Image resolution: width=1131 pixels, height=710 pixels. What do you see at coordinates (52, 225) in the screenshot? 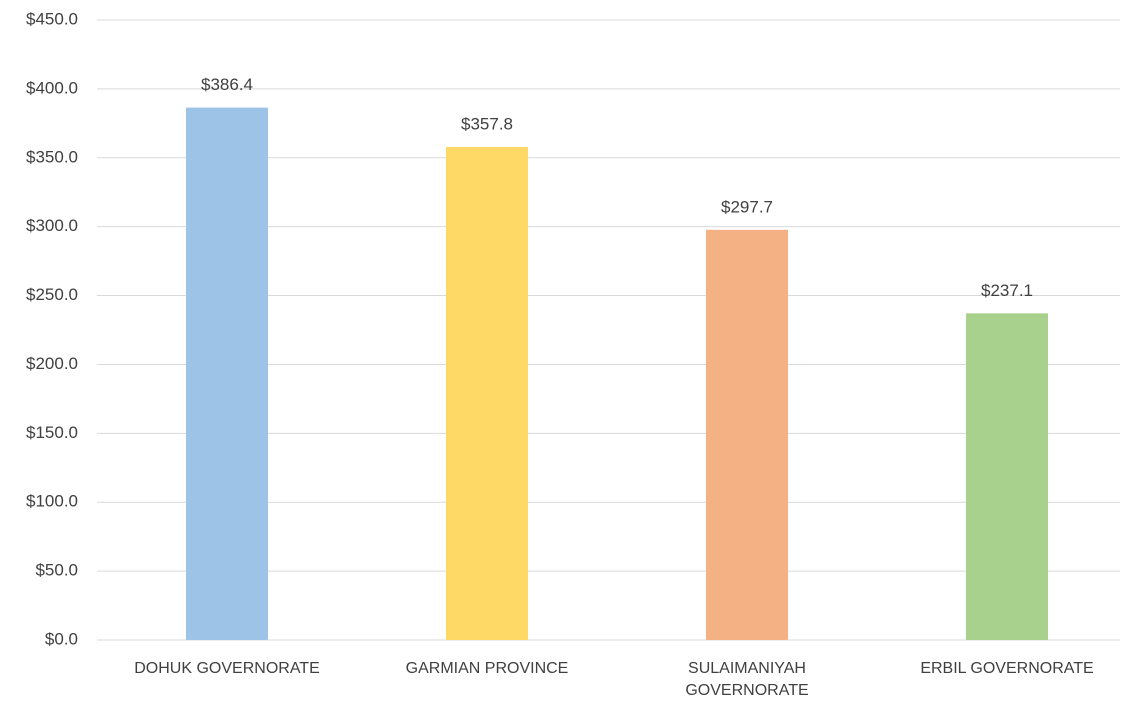
I see `y-tick-label: $300.0` at bounding box center [52, 225].